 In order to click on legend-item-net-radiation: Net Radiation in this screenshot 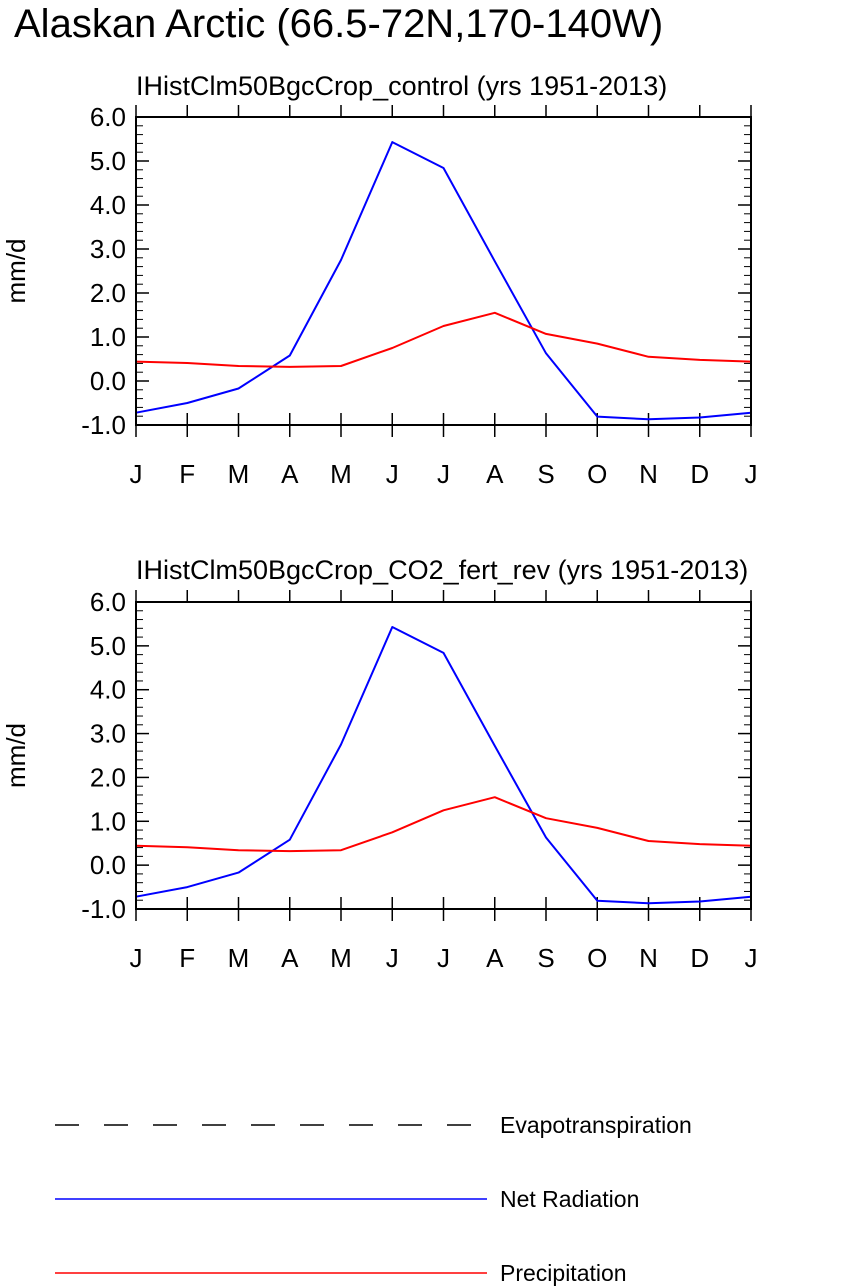, I will do `click(347, 1199)`.